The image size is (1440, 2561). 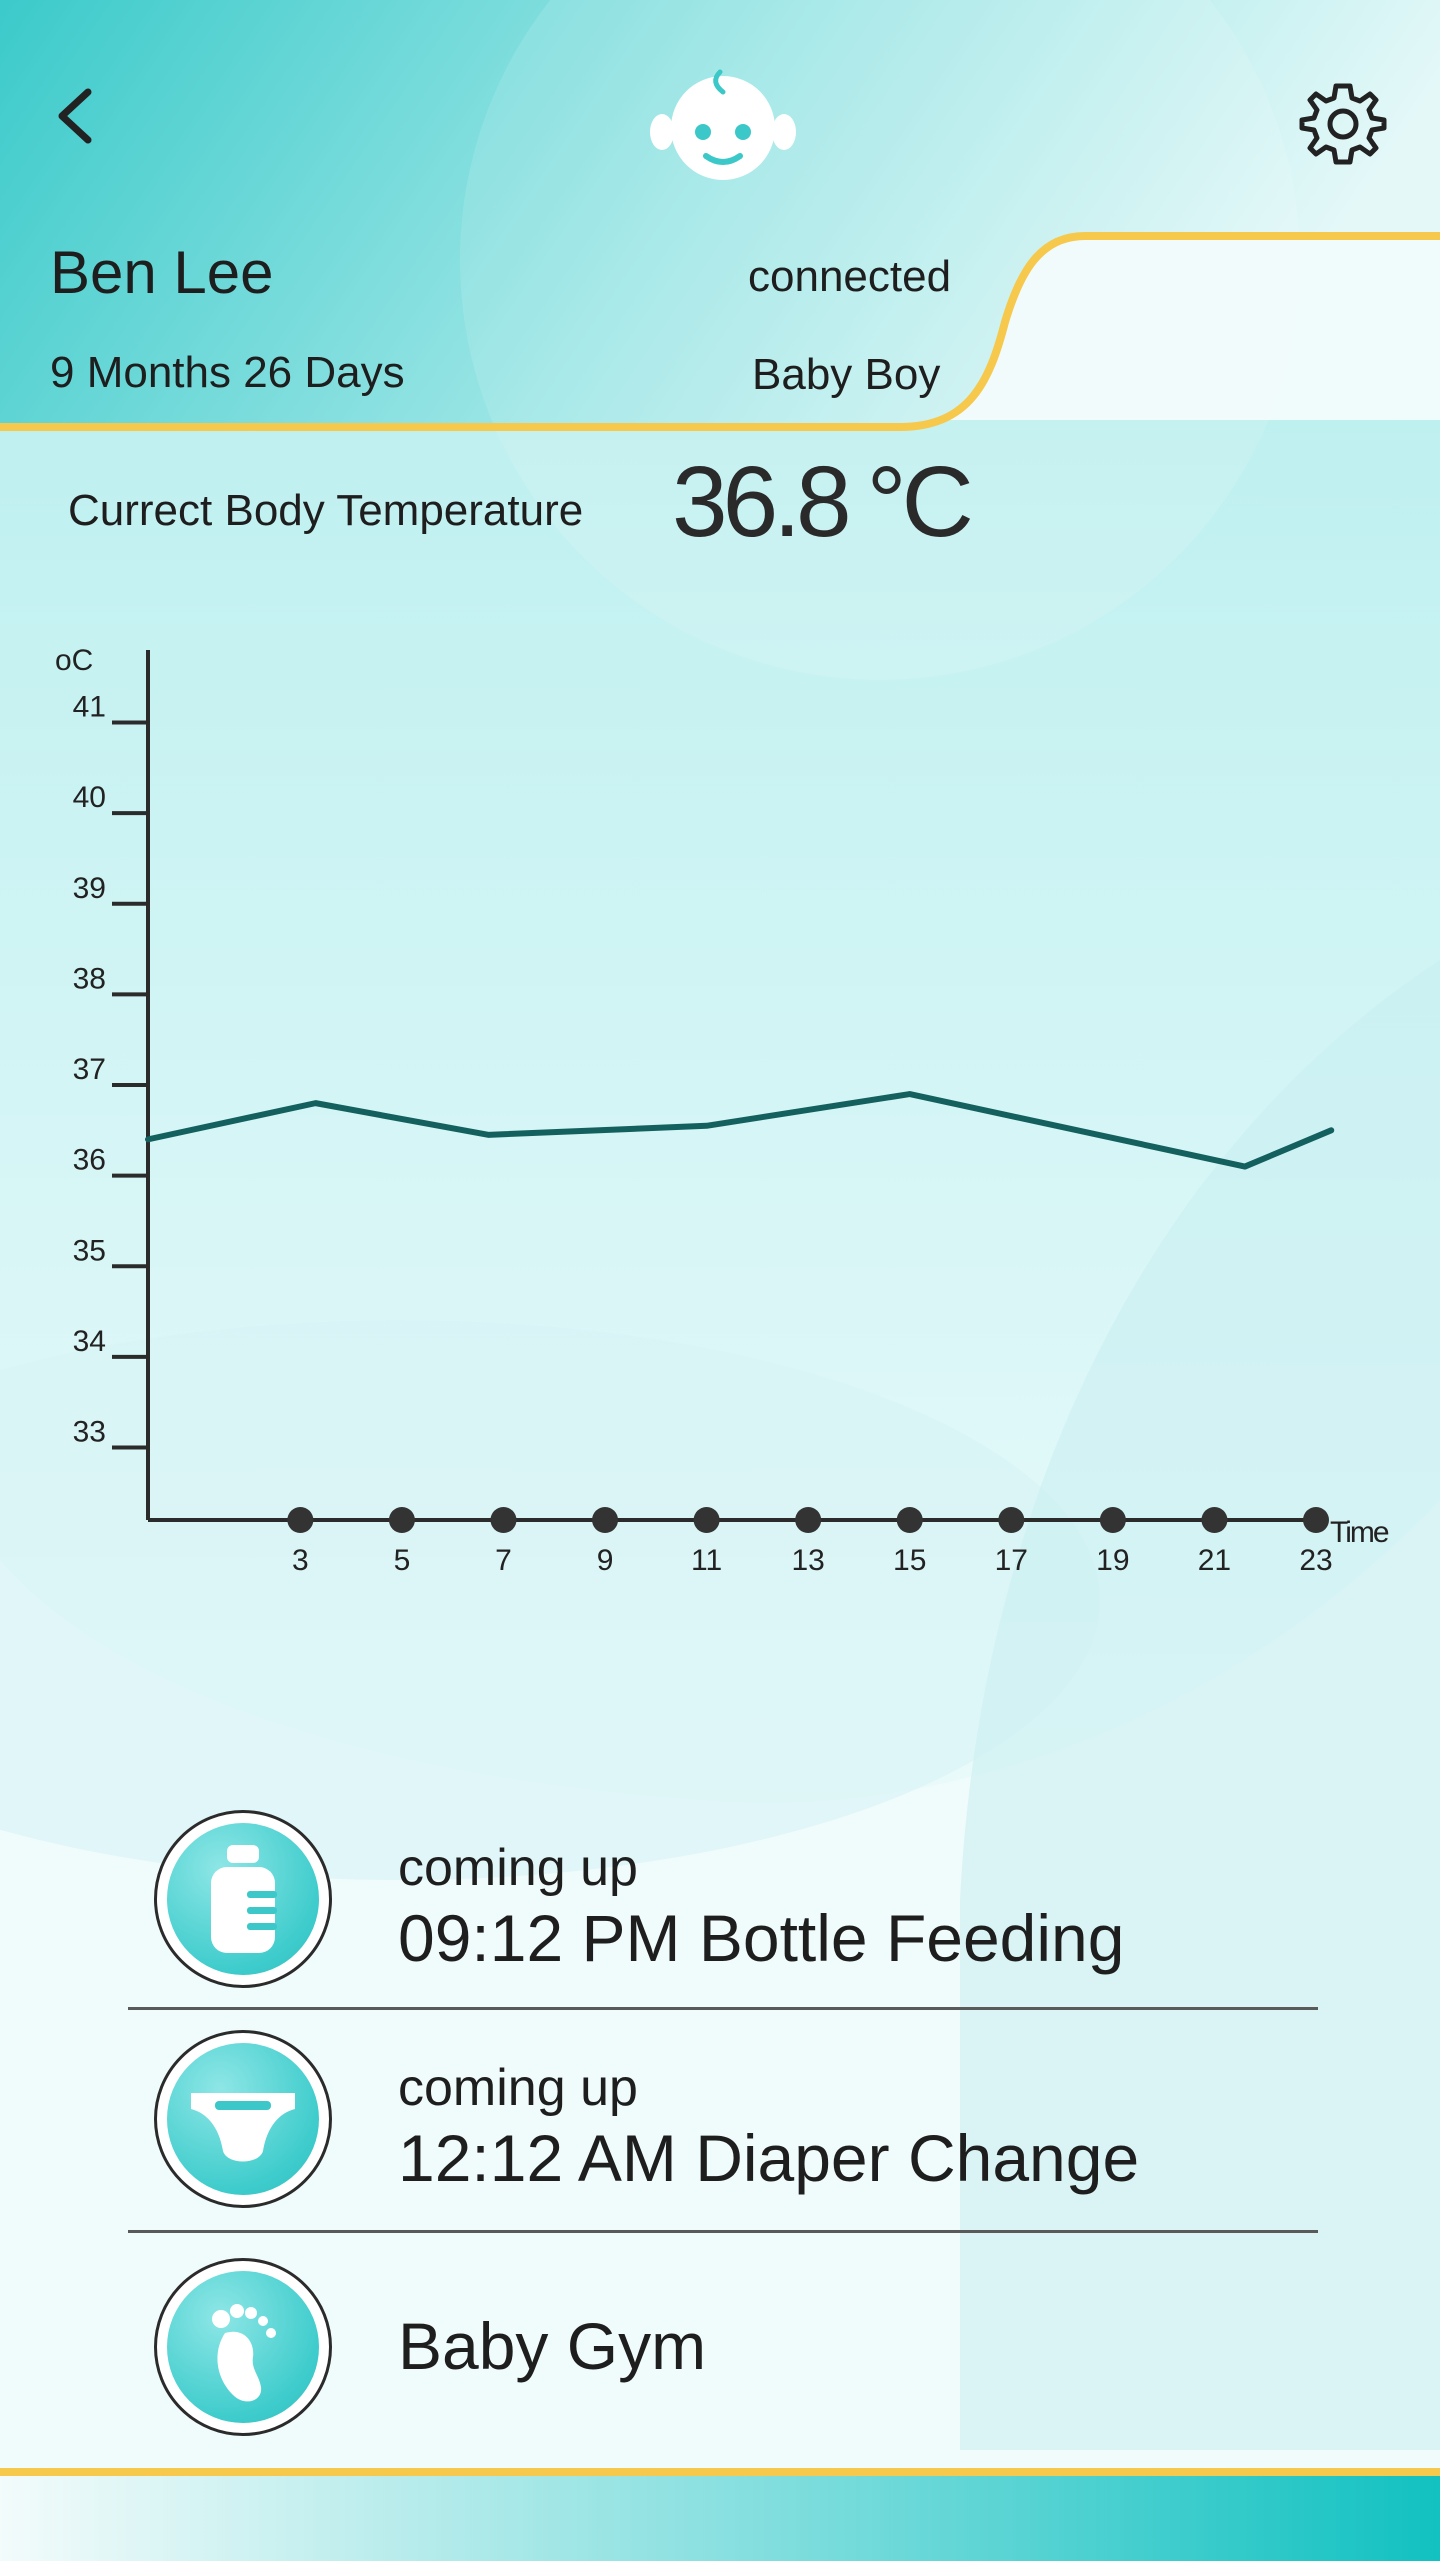 I want to click on diaper-icon, so click(x=243, y=2119).